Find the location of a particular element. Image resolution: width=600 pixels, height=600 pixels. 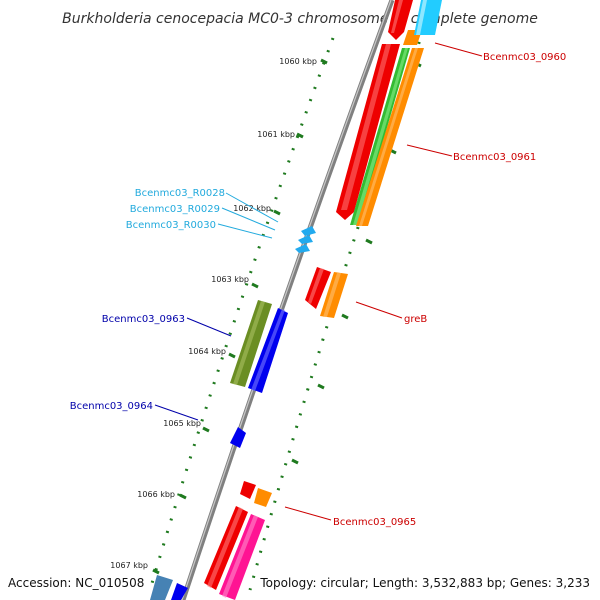

label-bcenmc03-0961: Bcenmc03_0961 is located at coordinates (494, 157).